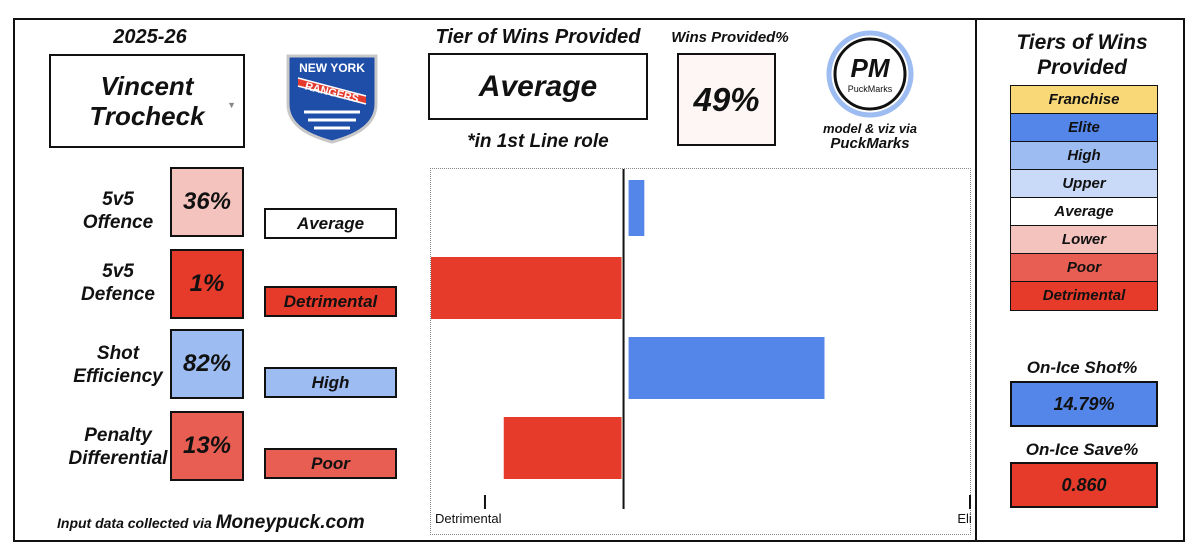  I want to click on offence-tier-badge: Average, so click(330, 223).